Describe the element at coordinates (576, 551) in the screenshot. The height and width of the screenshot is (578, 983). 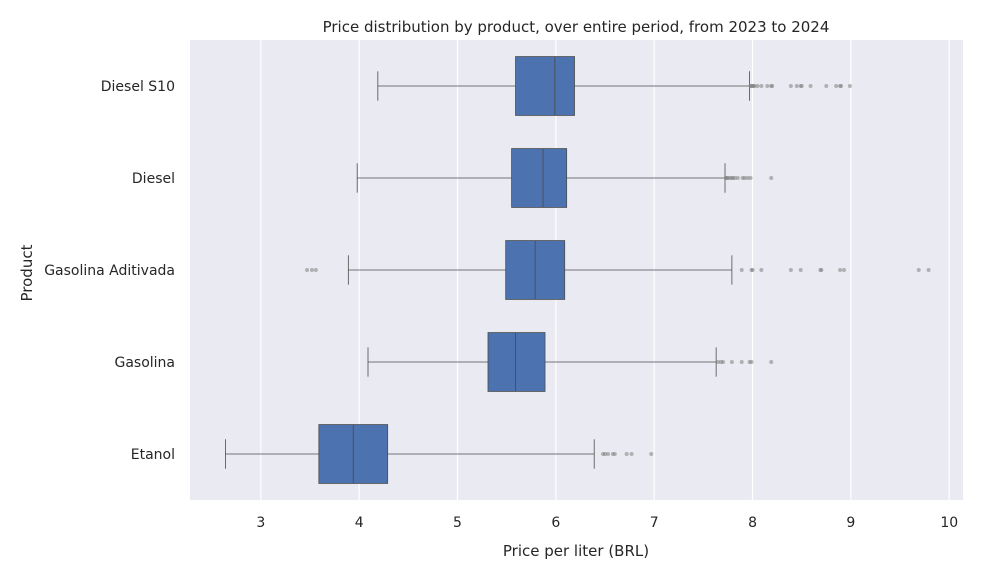
I see `x-axis-title: Price per liter (BRL)` at that location.